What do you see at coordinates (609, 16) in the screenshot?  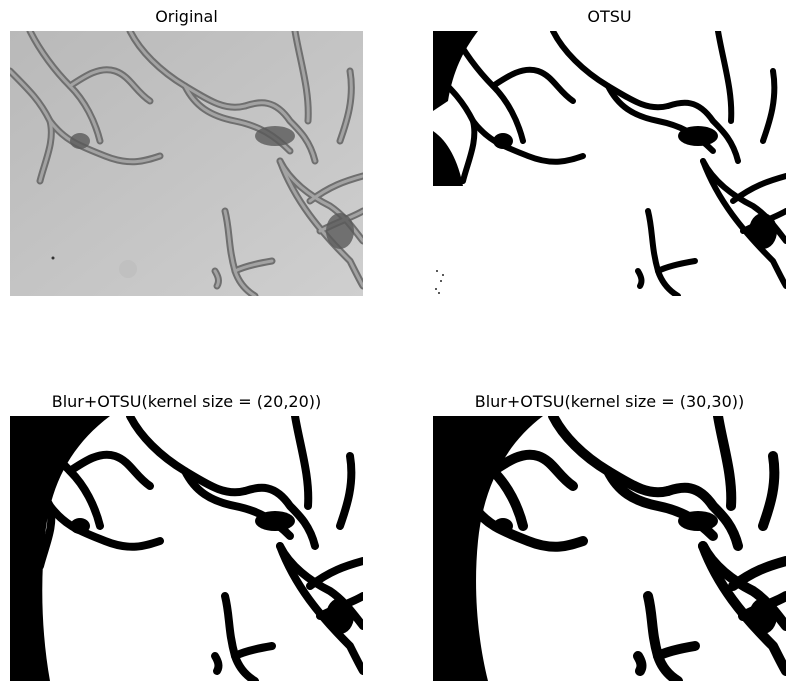 I see `panel-title: OTSU` at bounding box center [609, 16].